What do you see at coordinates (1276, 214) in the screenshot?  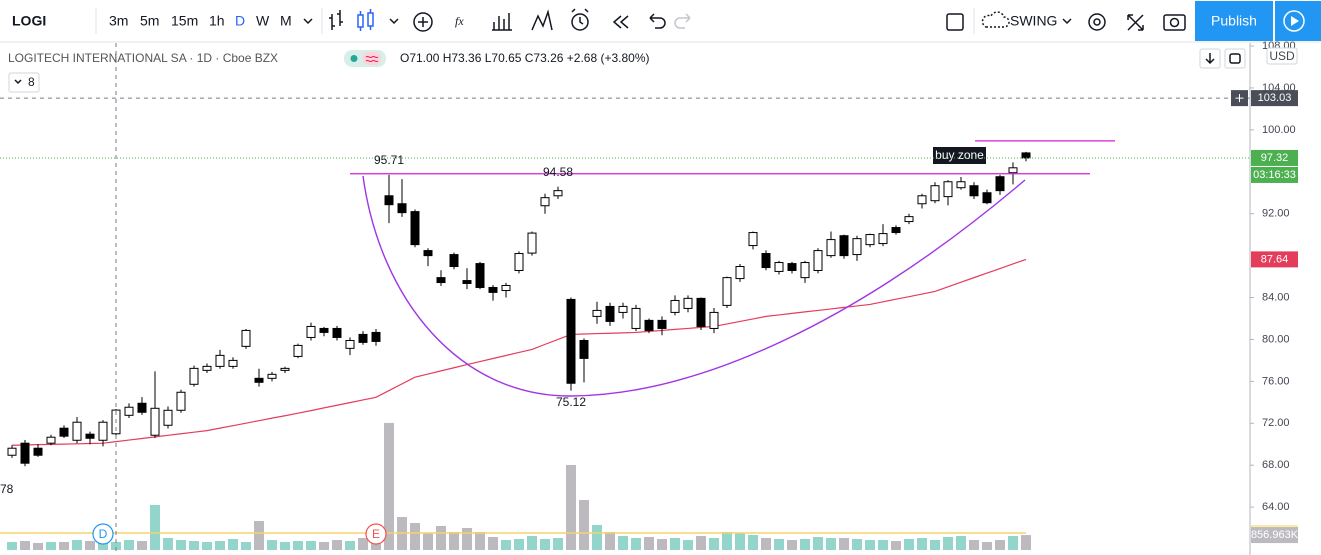 I see `y-tick-label: 92.00` at bounding box center [1276, 214].